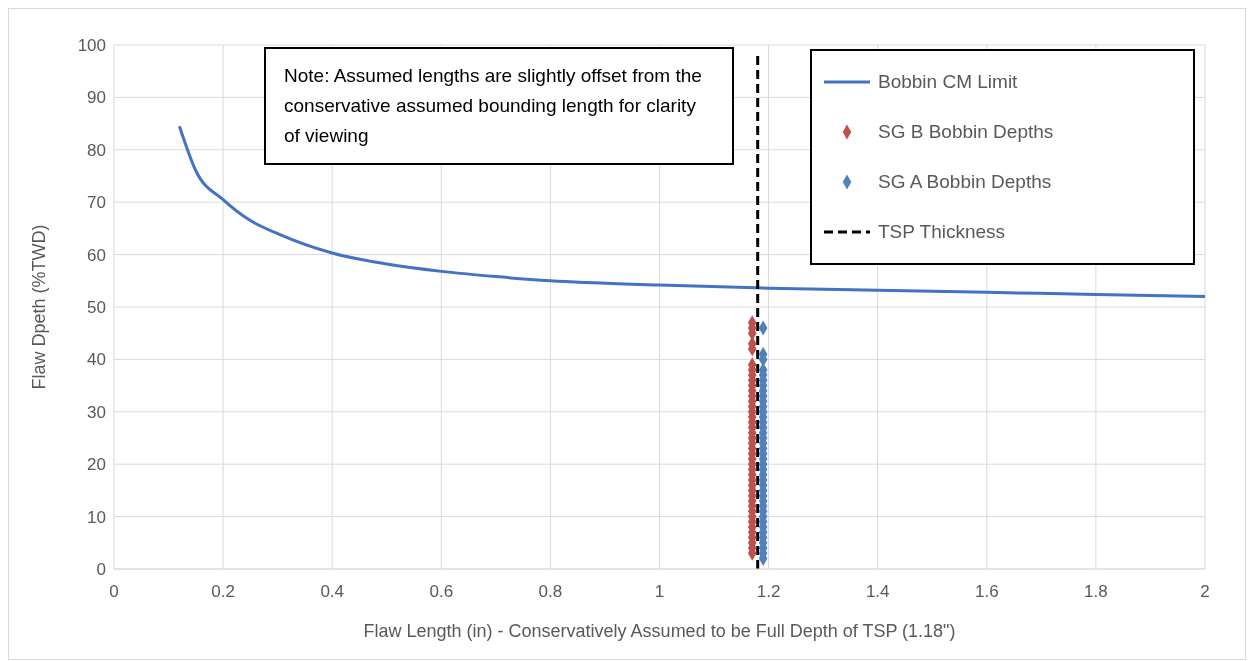 This screenshot has height=661, width=1252. What do you see at coordinates (96, 203) in the screenshot?
I see `y-tick-label: 70` at bounding box center [96, 203].